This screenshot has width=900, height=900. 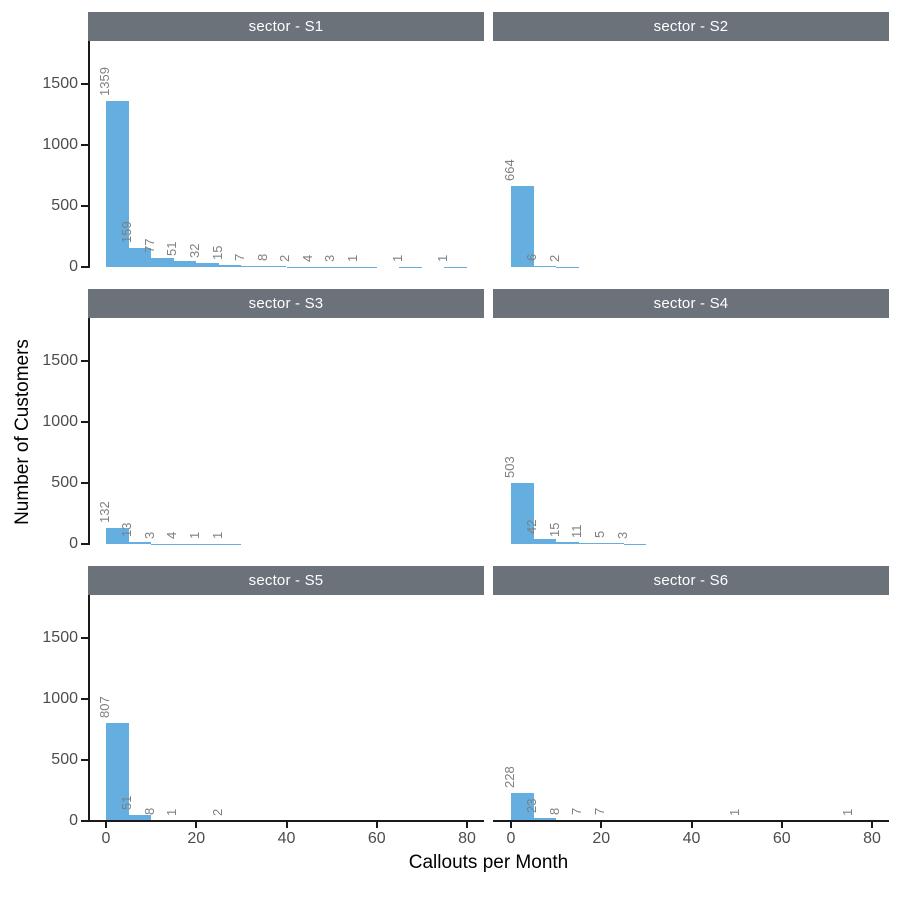 I want to click on facet-plot-area: 503 42 15 11 5 3, so click(x=691, y=431).